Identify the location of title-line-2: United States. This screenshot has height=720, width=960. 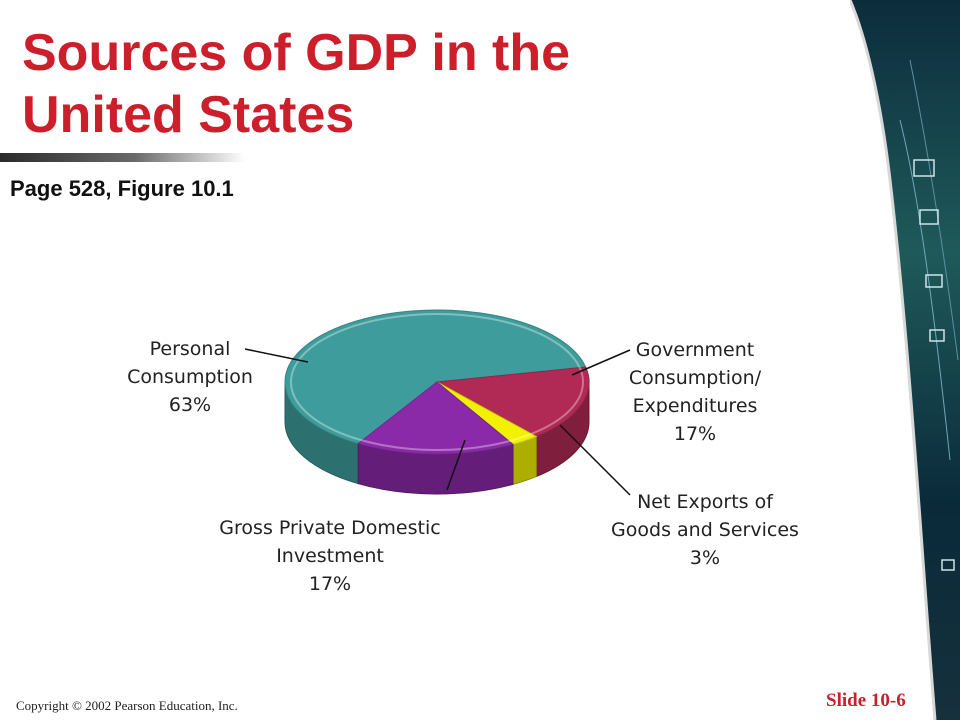
(188, 115).